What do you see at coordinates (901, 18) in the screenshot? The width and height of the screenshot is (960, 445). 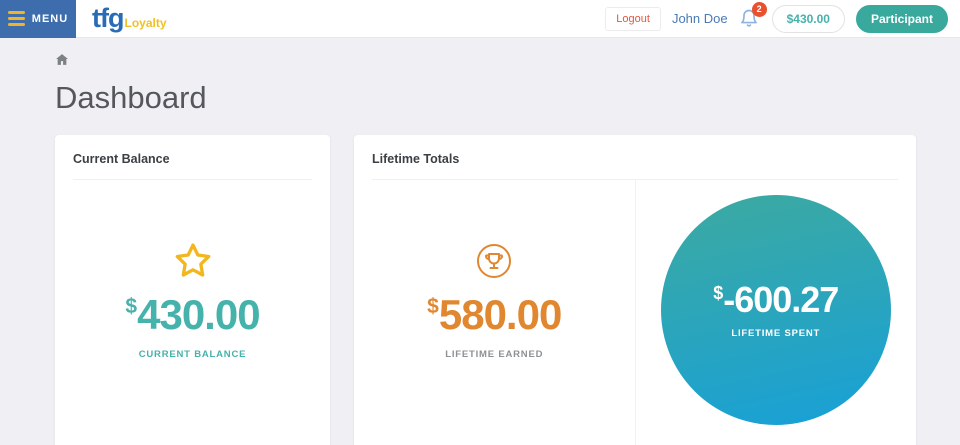 I see `role-badge-button: Participant` at bounding box center [901, 18].